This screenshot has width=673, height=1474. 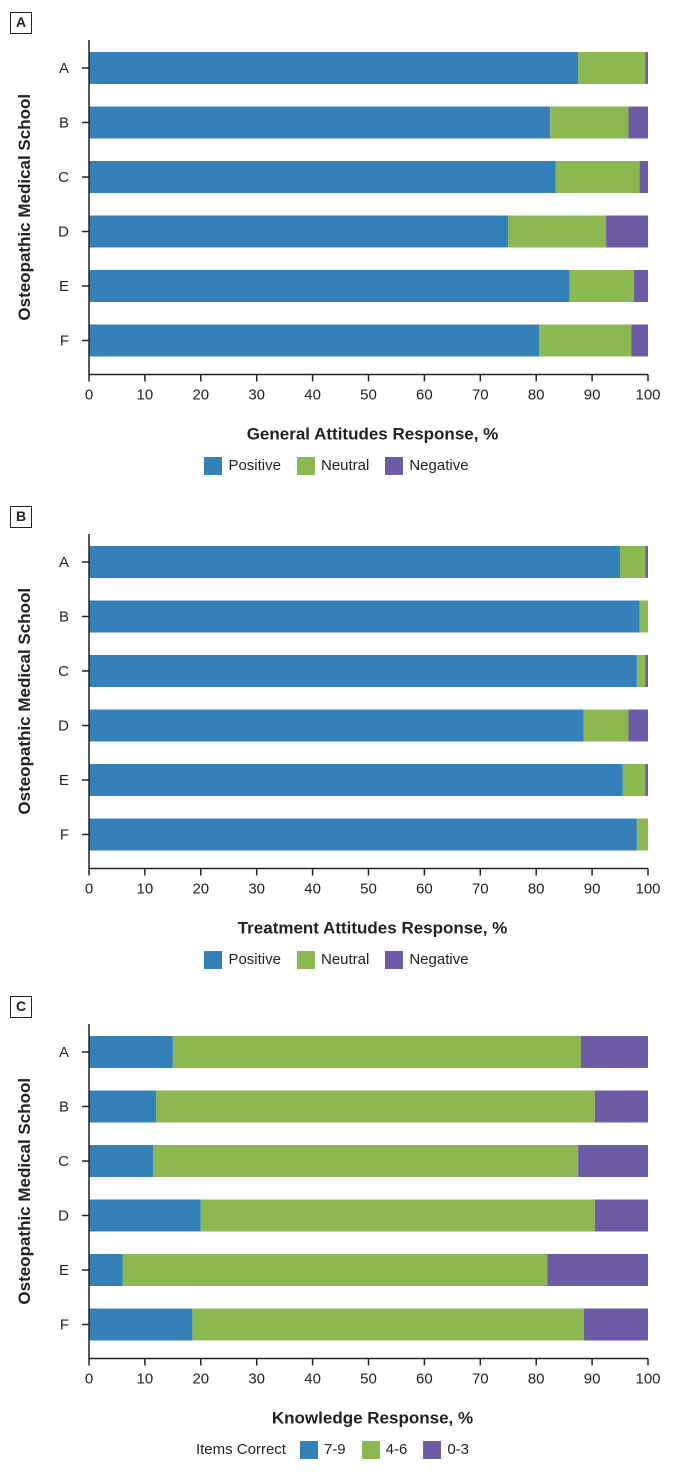 What do you see at coordinates (254, 959) in the screenshot?
I see `legend-label: Positive` at bounding box center [254, 959].